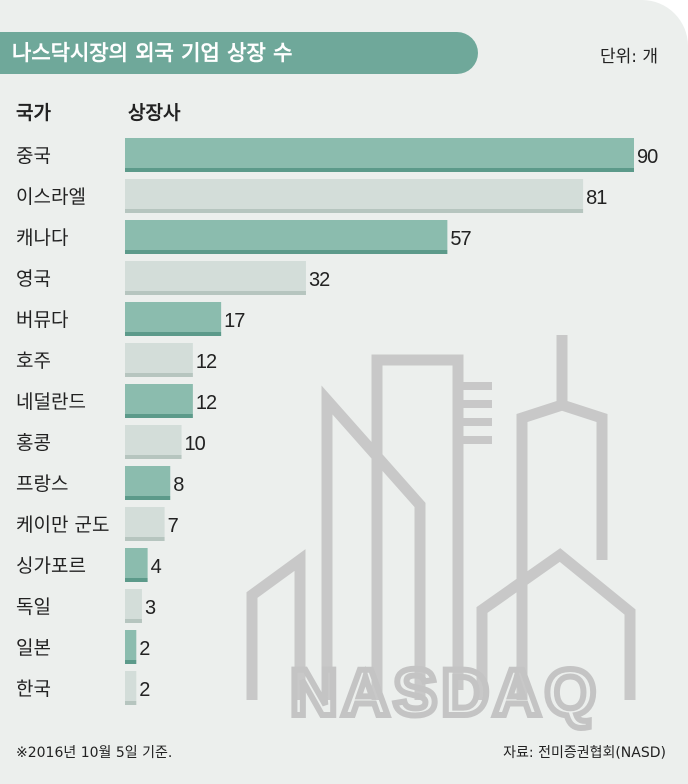  Describe the element at coordinates (33, 156) in the screenshot. I see `category-label: 중국` at that location.